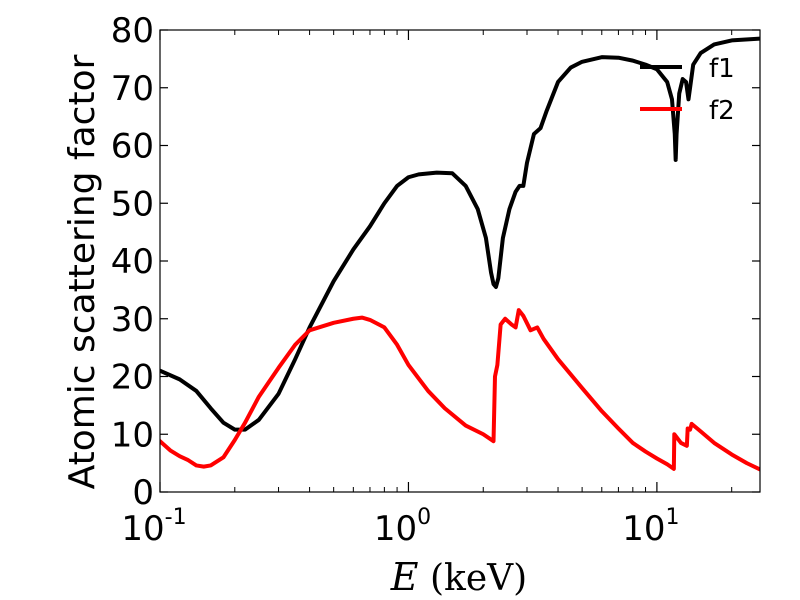  Describe the element at coordinates (402, 527) in the screenshot. I see `x-tick-label: 10⁰` at that location.